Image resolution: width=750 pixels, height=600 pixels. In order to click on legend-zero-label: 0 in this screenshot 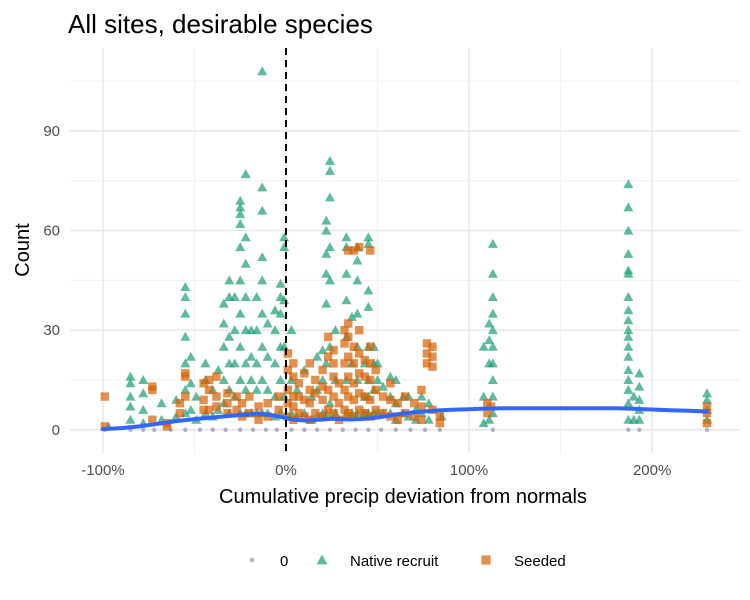, I will do `click(284, 561)`.